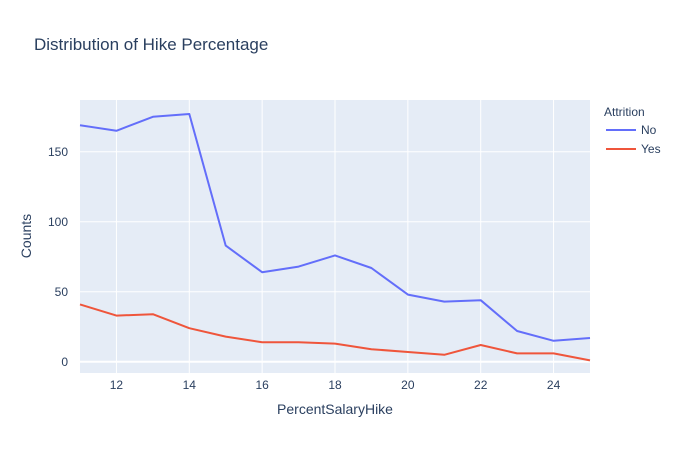 The width and height of the screenshot is (680, 453). I want to click on x-tick-label: 12, so click(117, 385).